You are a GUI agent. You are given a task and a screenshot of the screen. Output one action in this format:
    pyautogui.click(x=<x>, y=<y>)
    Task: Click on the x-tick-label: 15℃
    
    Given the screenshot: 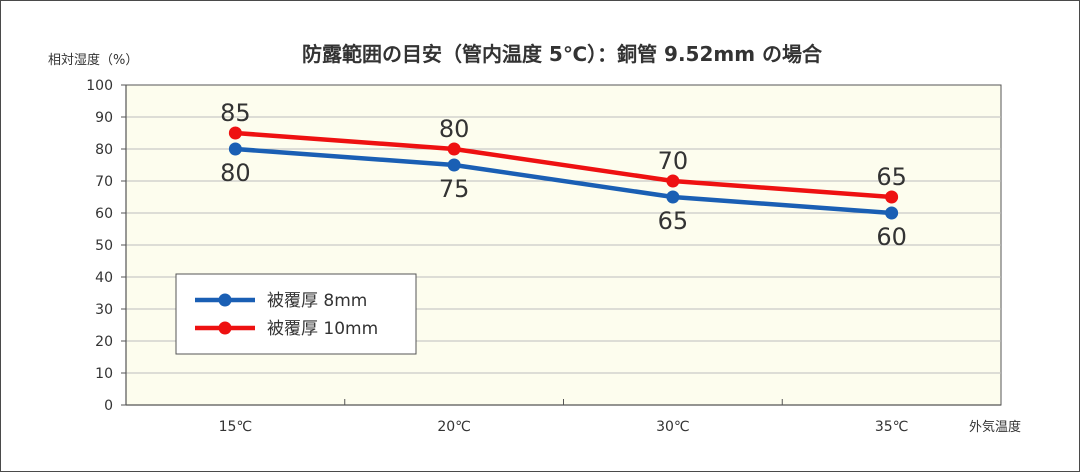 What is the action you would take?
    pyautogui.click(x=236, y=427)
    